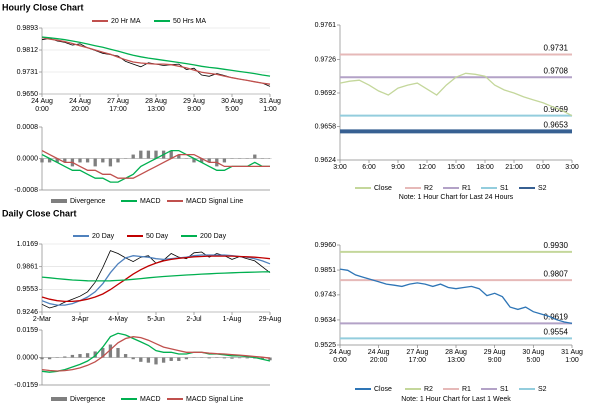 The width and height of the screenshot is (600, 413). Describe the element at coordinates (28, 267) in the screenshot. I see `y-tick-label: 0.9861` at that location.